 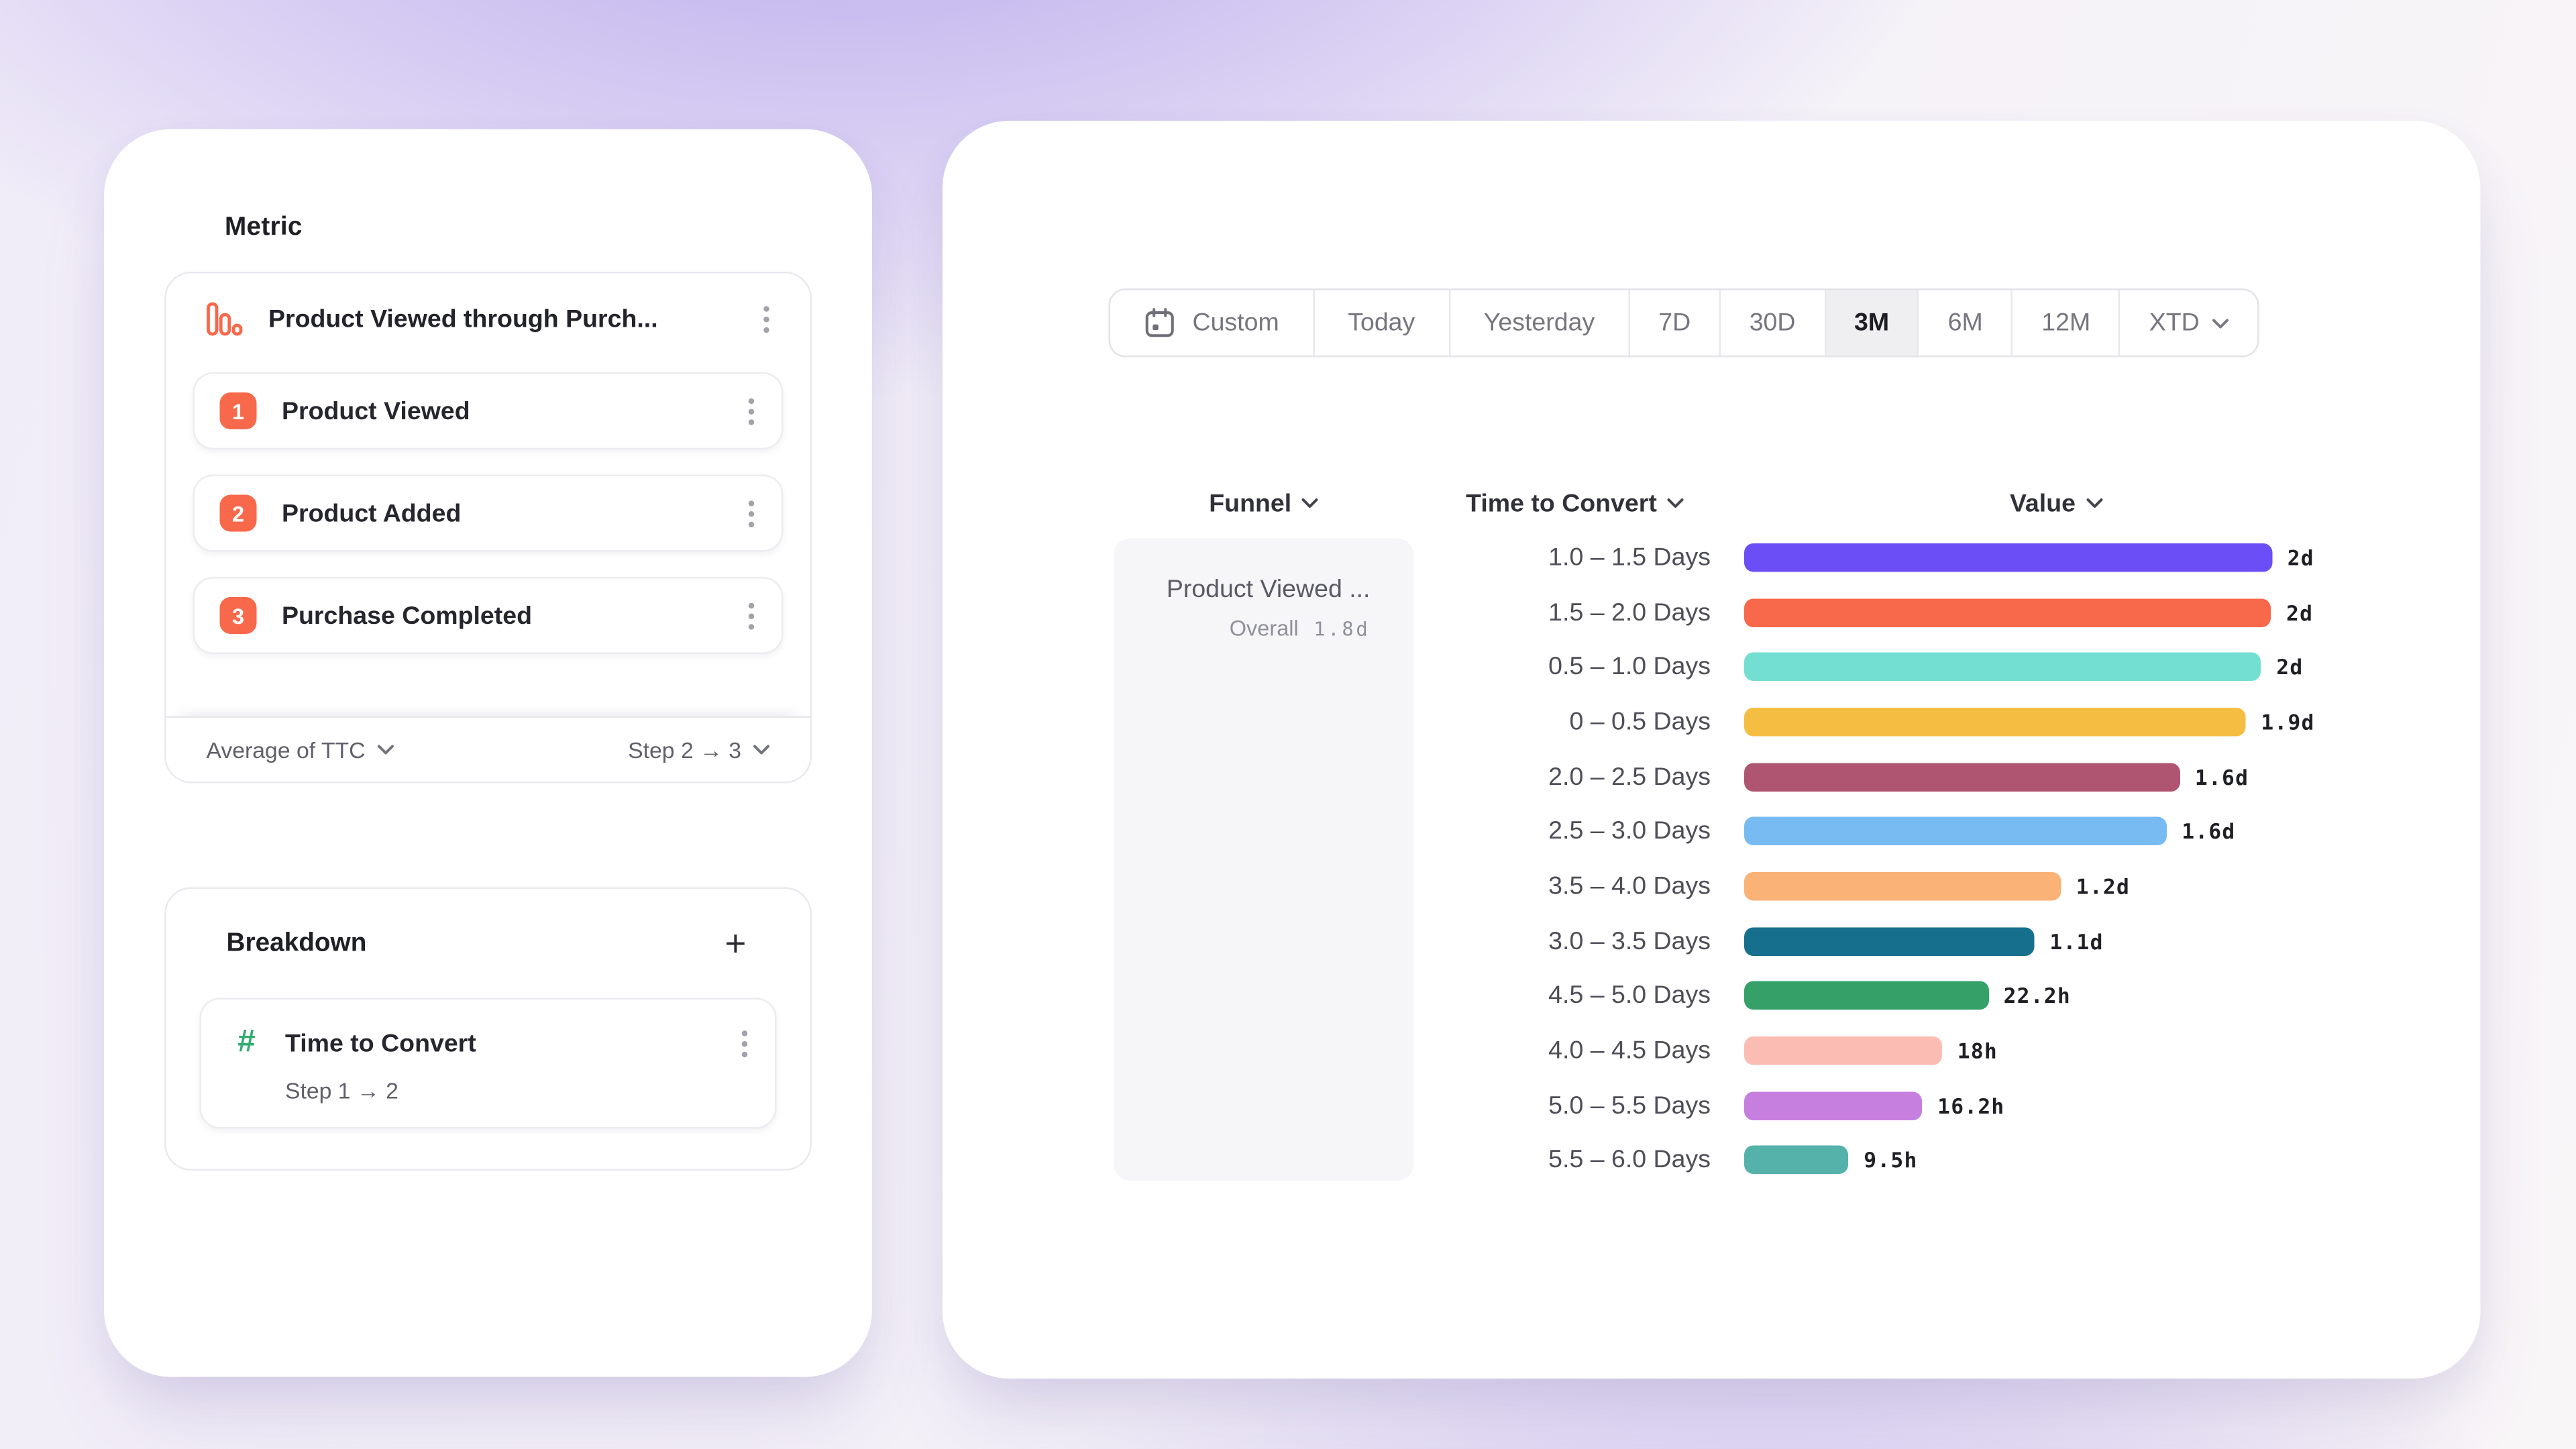 What do you see at coordinates (488, 513) in the screenshot?
I see `funnel-step-2: 2 Product Added` at bounding box center [488, 513].